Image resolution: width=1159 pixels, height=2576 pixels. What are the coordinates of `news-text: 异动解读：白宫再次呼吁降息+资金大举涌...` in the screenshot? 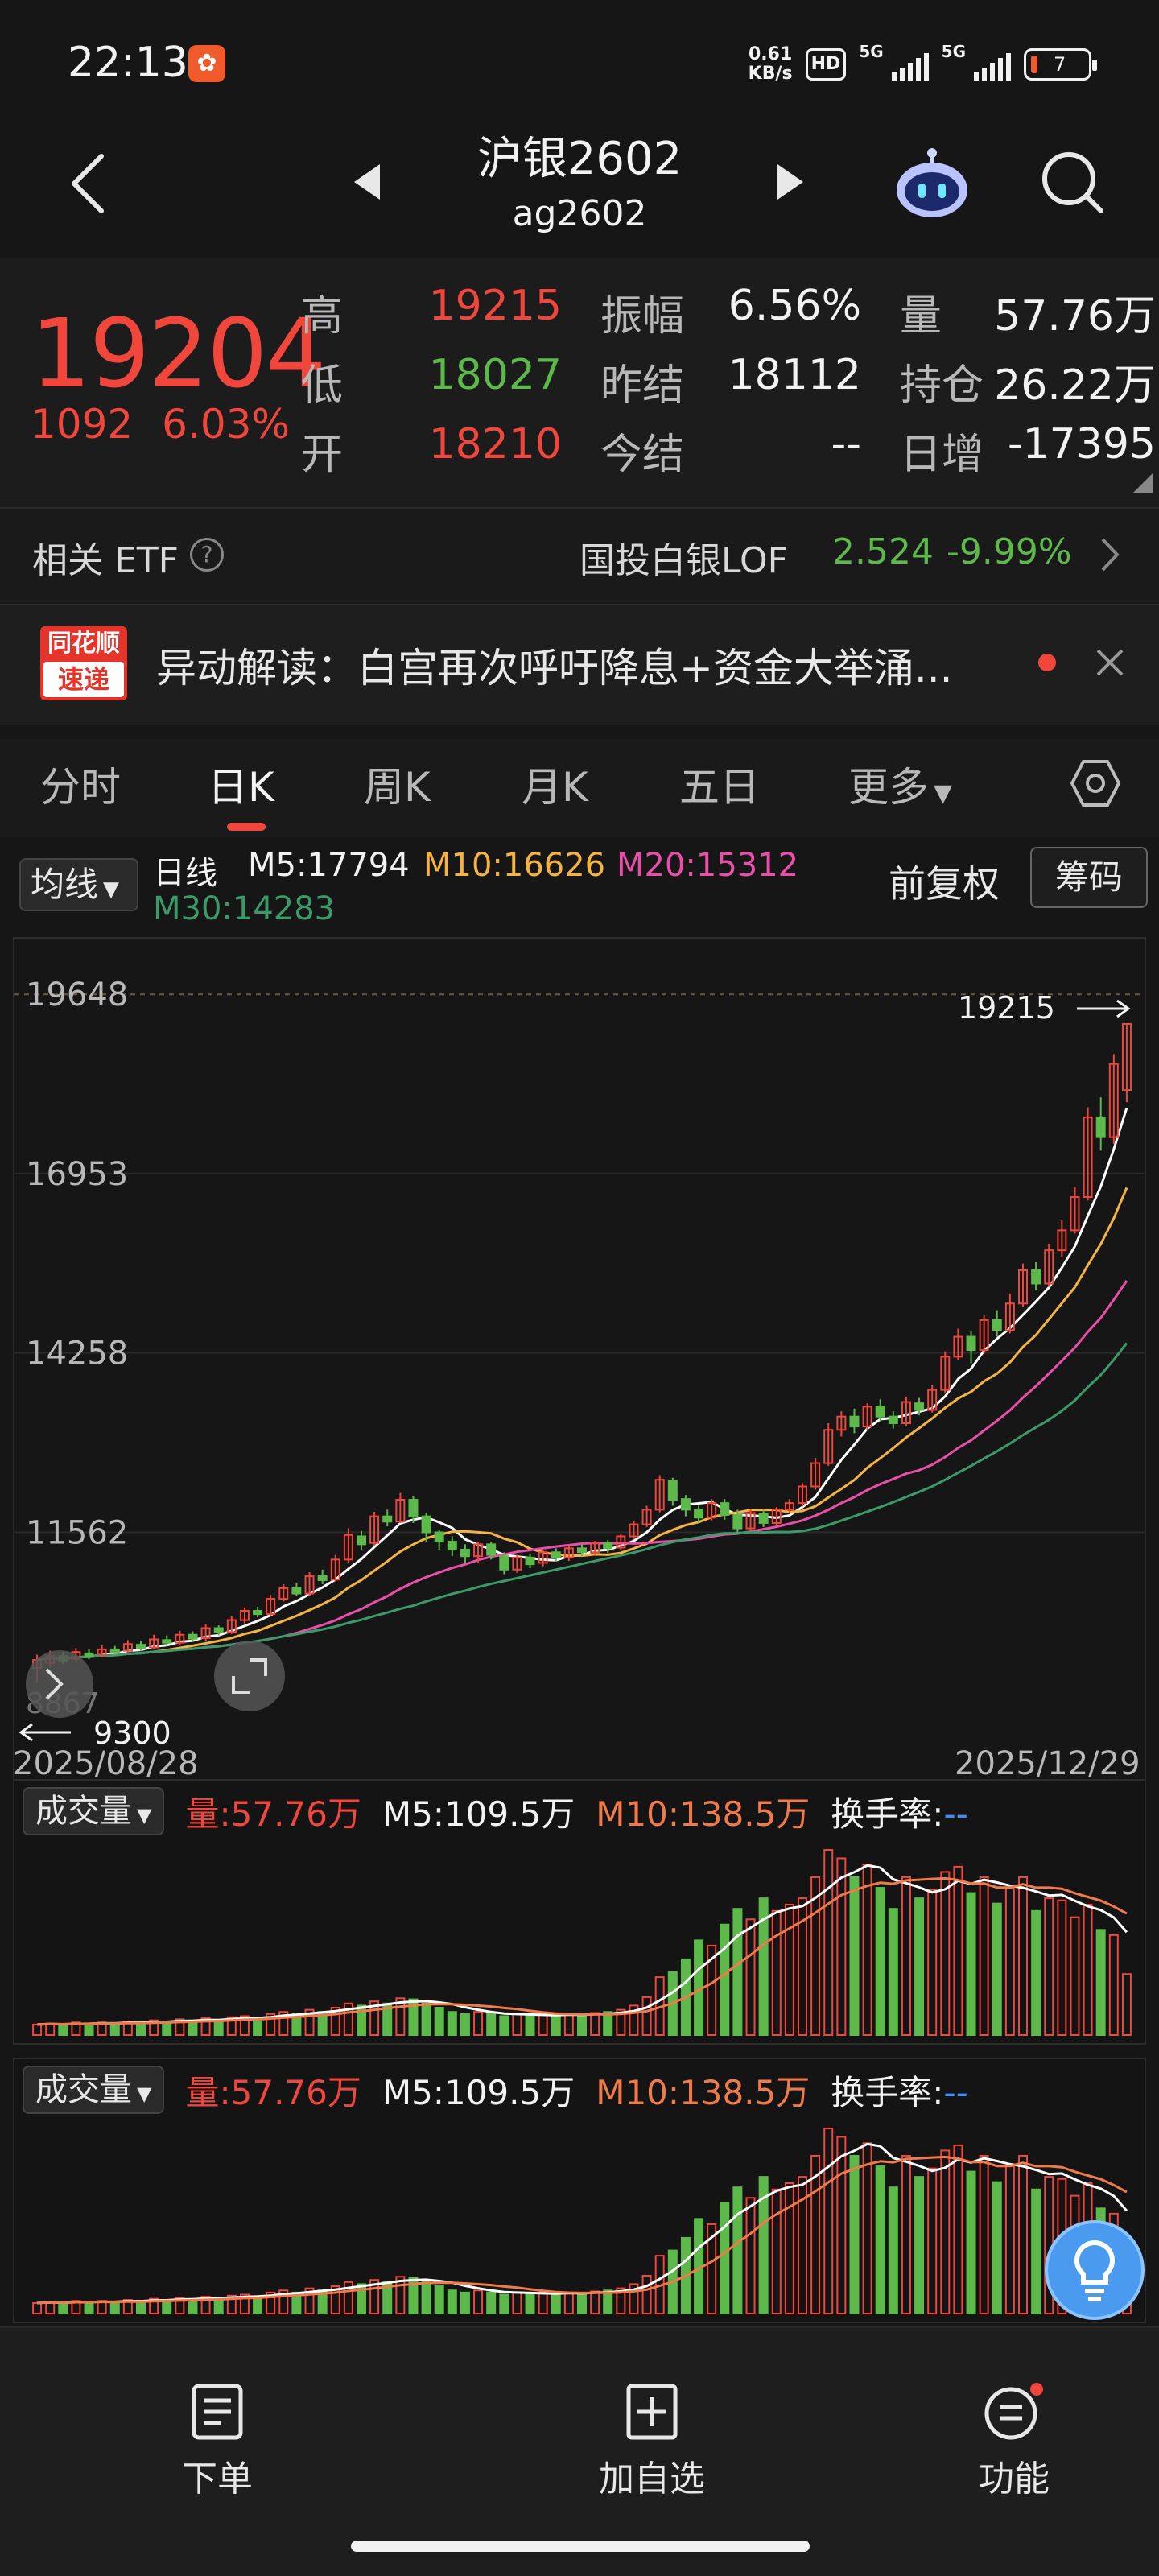 It's located at (554, 668).